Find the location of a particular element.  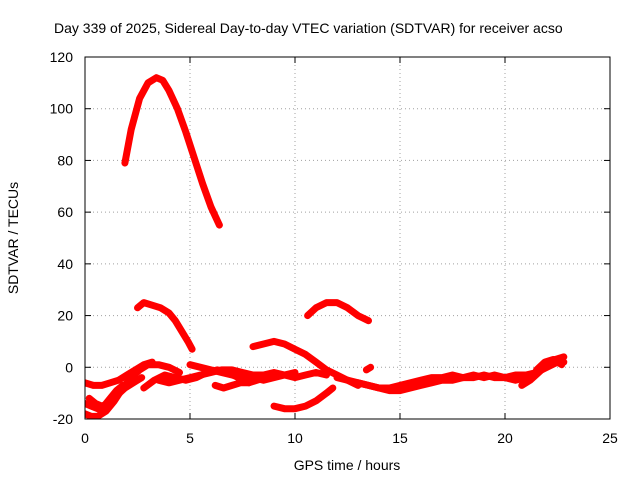

x-axis-label: GPS time / hours is located at coordinates (347, 465).